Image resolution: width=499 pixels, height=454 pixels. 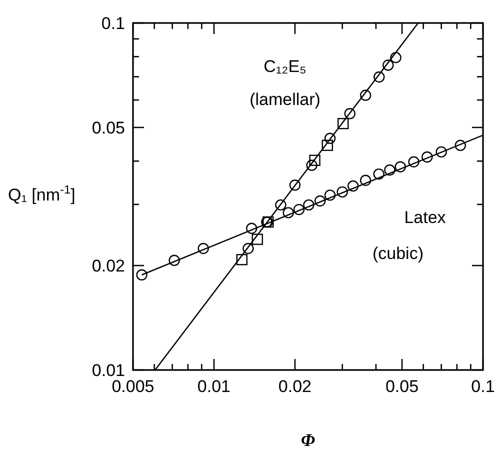 What do you see at coordinates (285, 66) in the screenshot?
I see `annotation: C₁₂E₅` at bounding box center [285, 66].